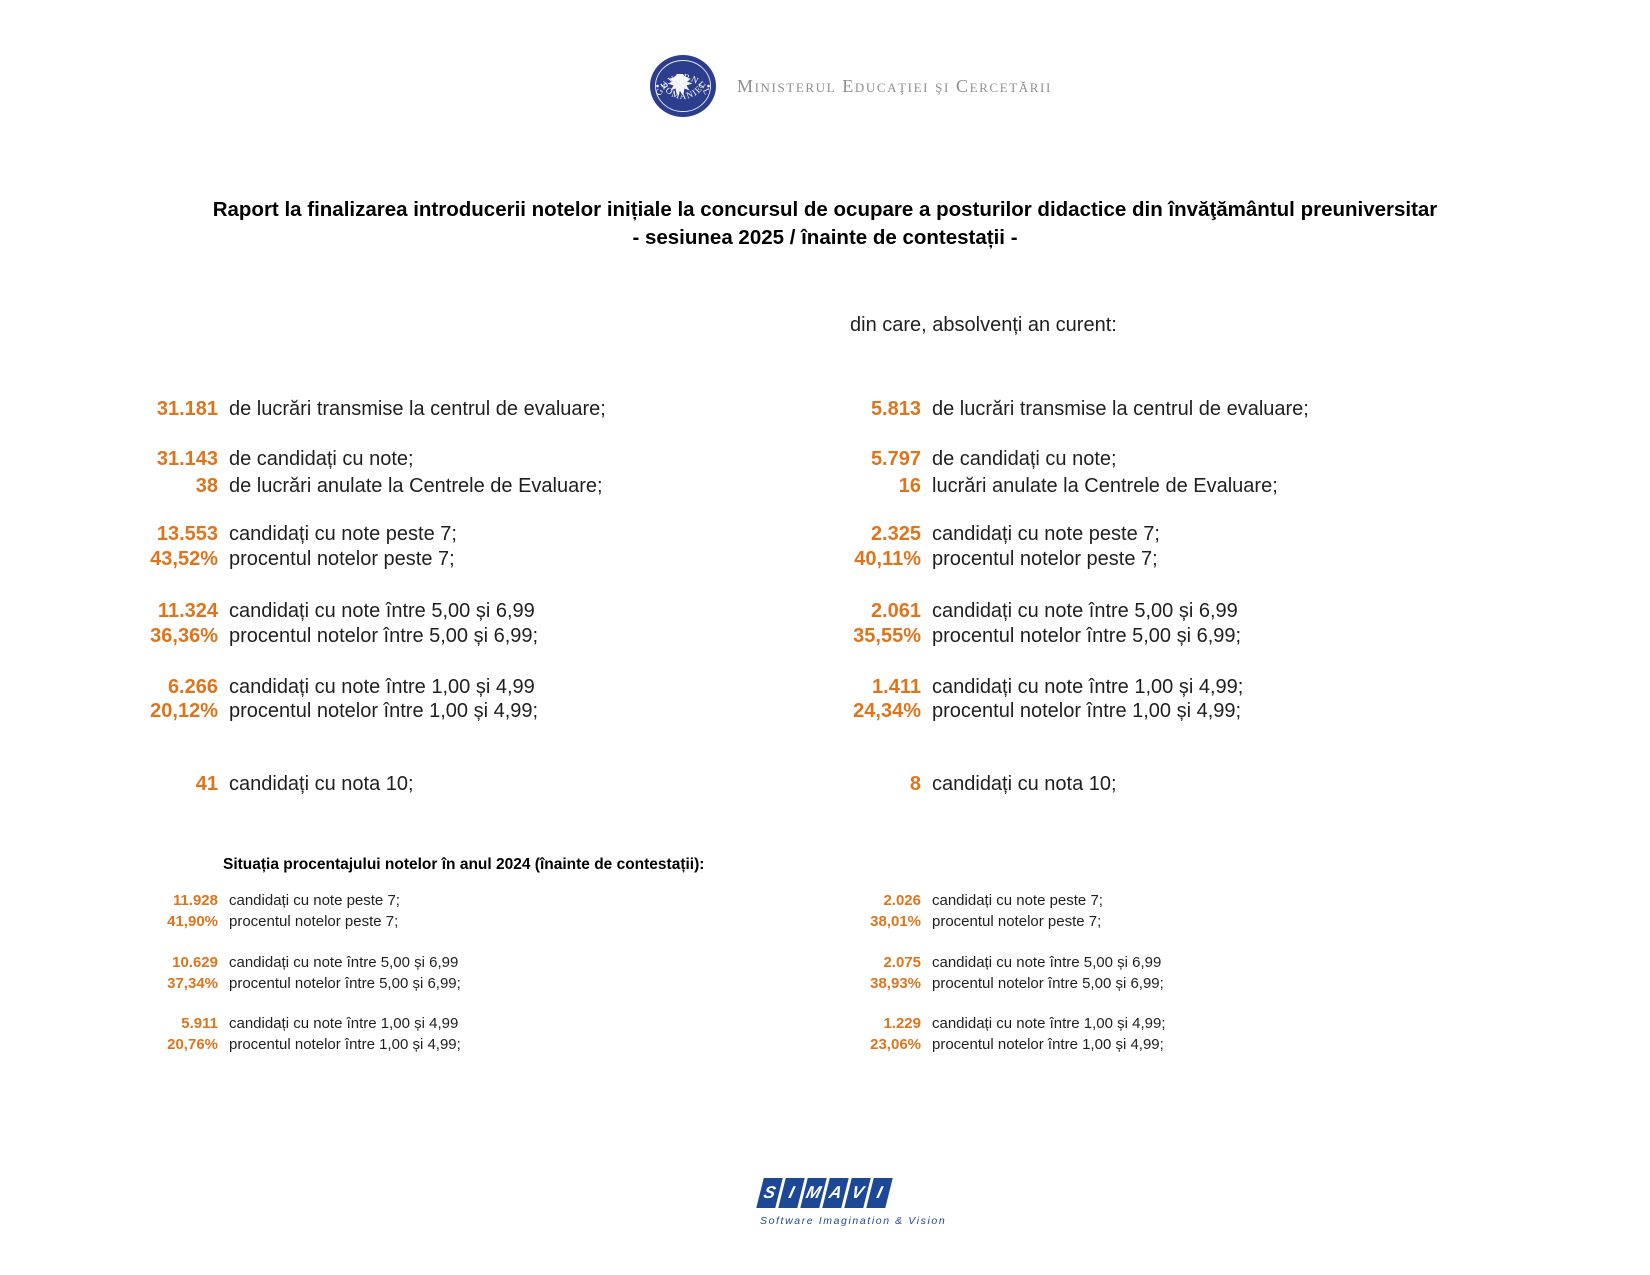 The width and height of the screenshot is (1650, 1275). What do you see at coordinates (382, 687) in the screenshot?
I see `stat-label: candidați cu note între 1,00 și 4,99` at bounding box center [382, 687].